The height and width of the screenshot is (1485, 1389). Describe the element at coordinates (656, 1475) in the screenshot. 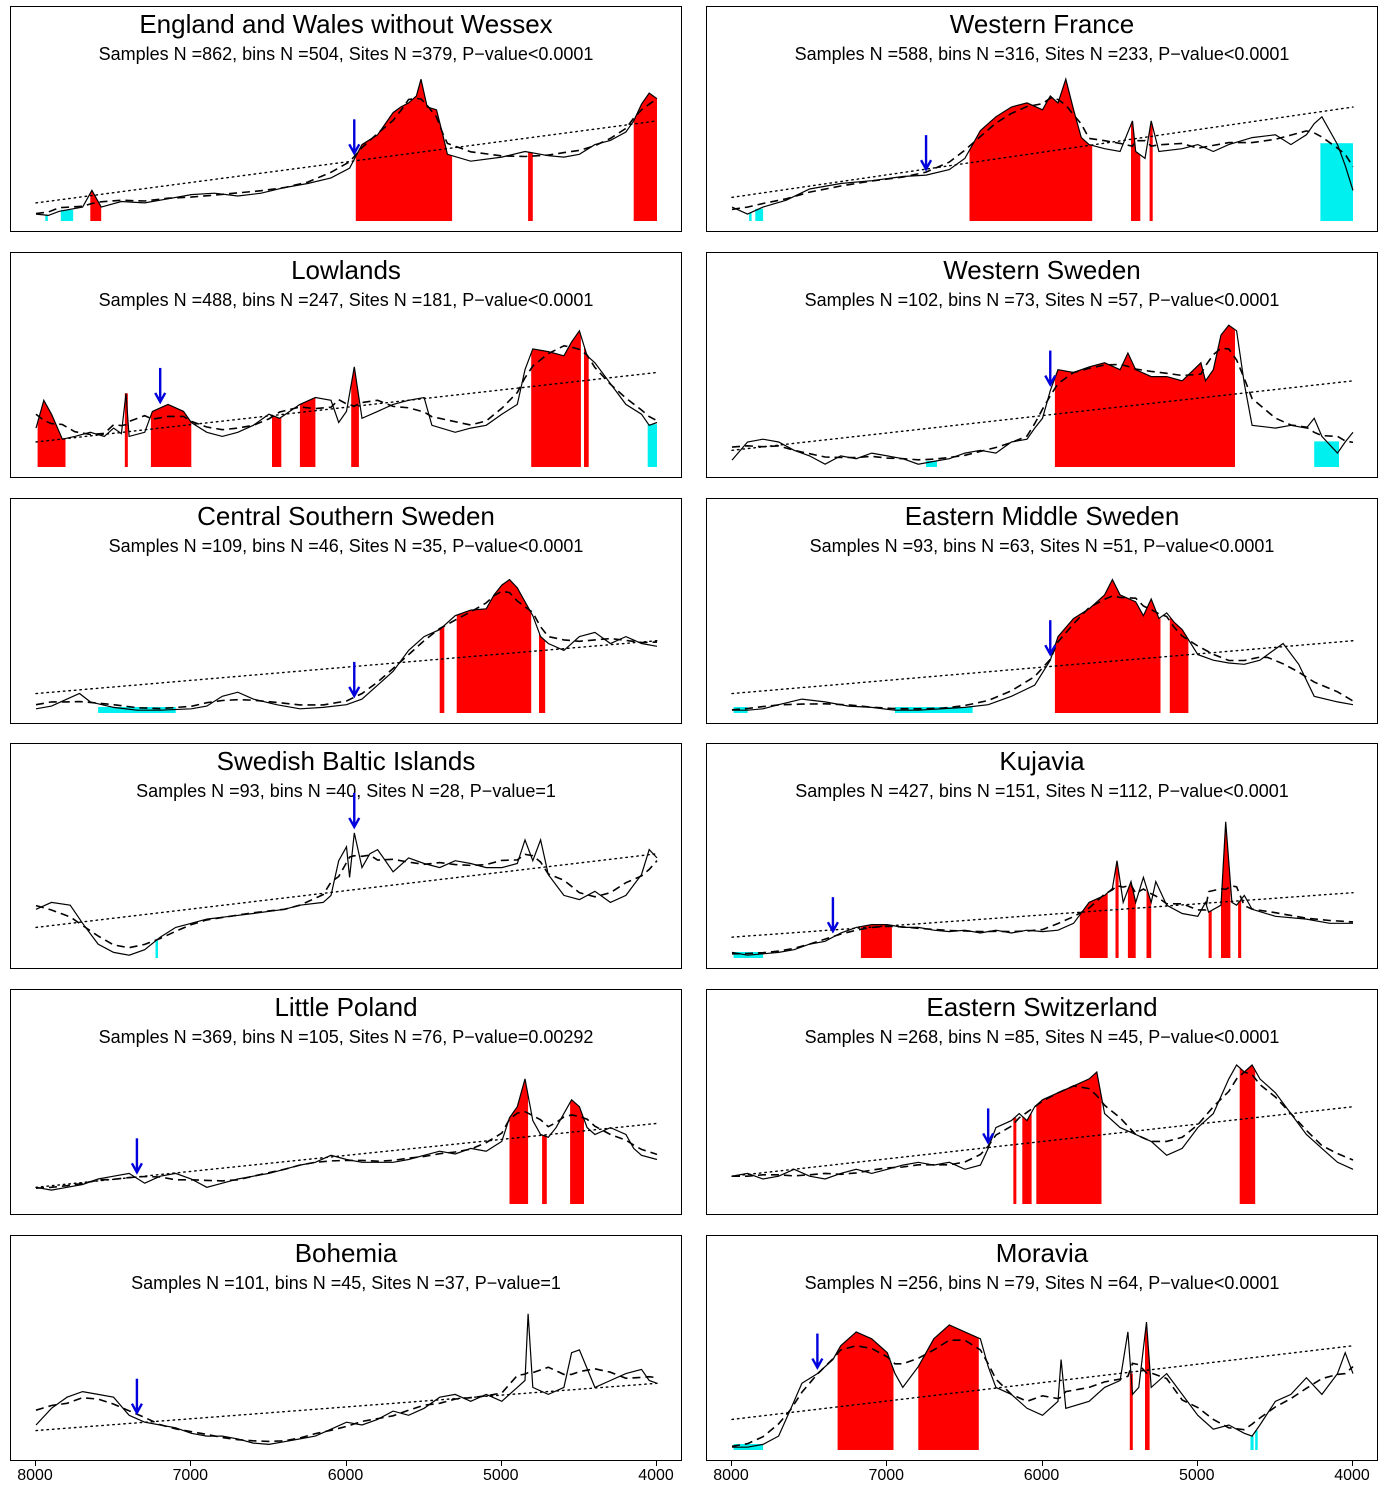

I see `x-tick-label: 4000` at that location.